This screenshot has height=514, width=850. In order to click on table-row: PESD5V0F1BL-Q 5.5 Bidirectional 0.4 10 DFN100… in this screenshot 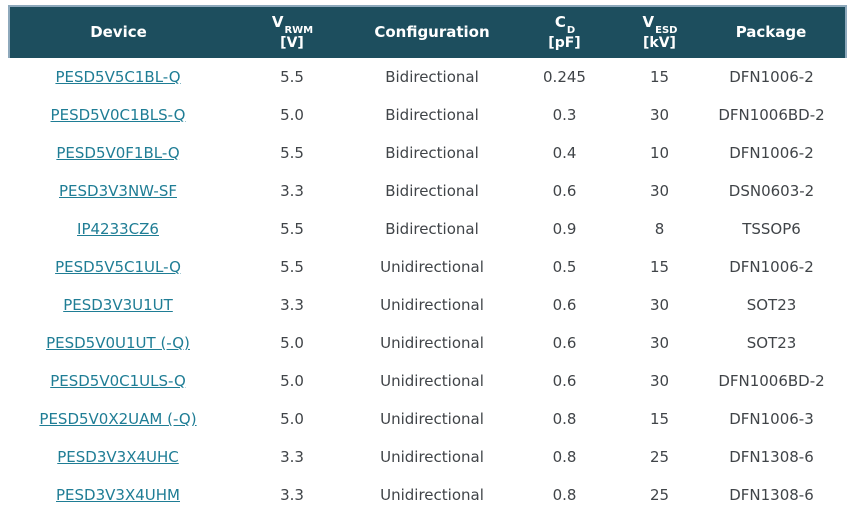, I will do `click(427, 153)`.